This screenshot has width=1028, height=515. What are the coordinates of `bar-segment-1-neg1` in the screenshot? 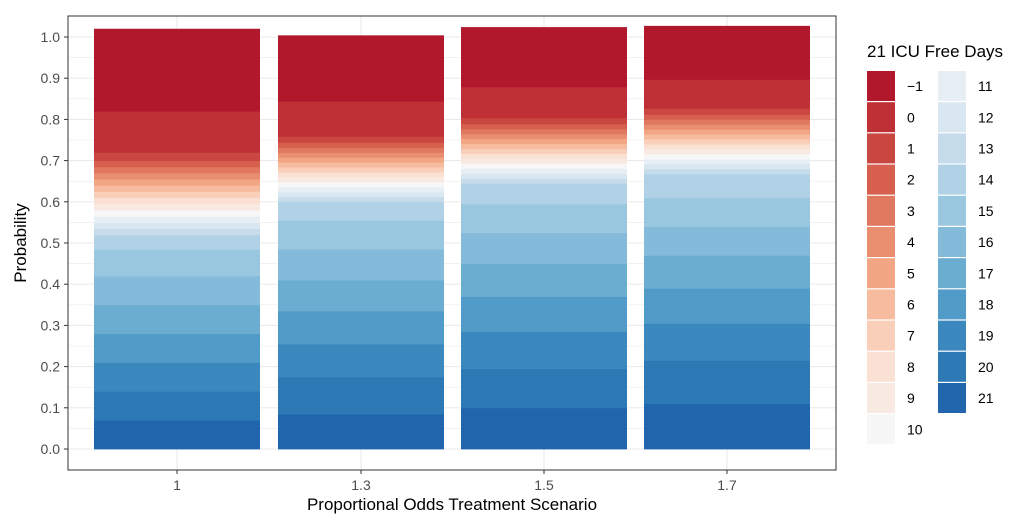 It's located at (177, 70).